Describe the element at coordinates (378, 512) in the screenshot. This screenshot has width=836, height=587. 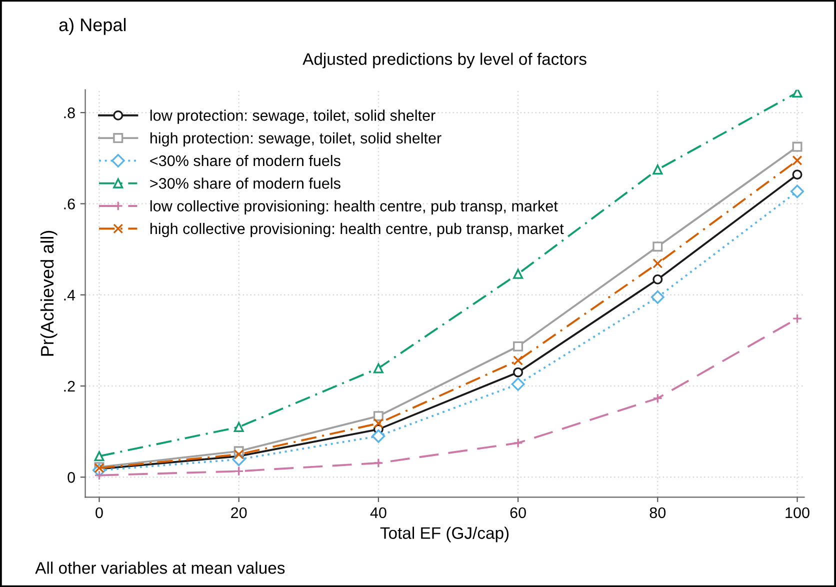
I see `x-tick-label: 40` at that location.